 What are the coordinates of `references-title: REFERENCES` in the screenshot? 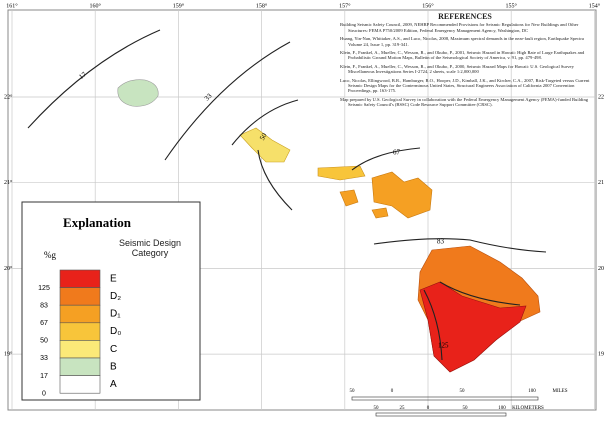 It's located at (465, 16).